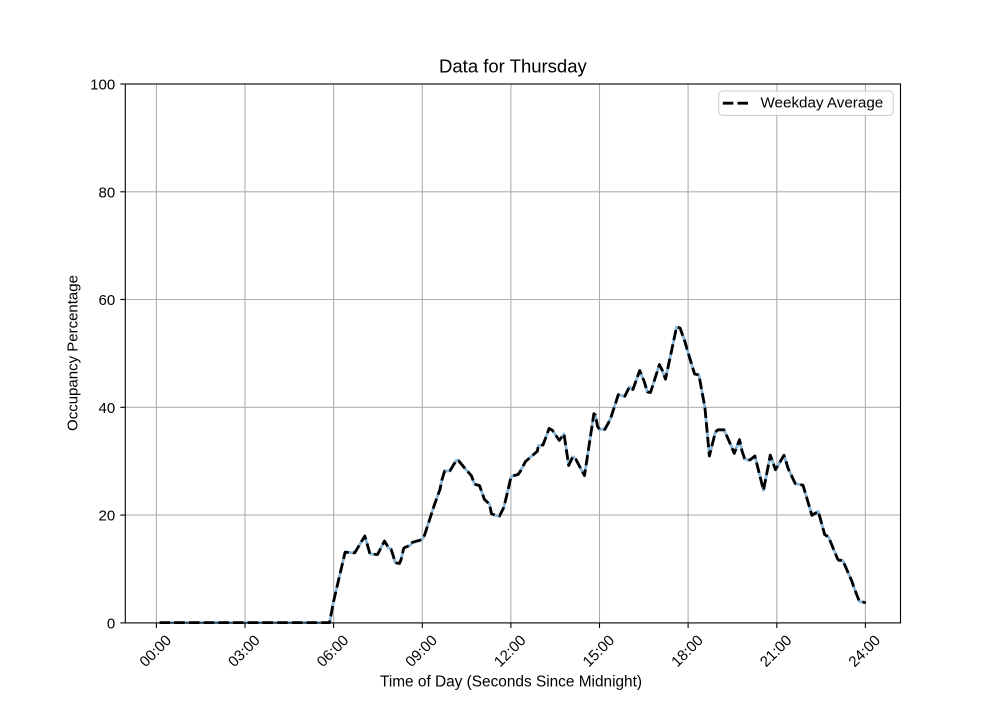 This screenshot has height=705, width=1000. What do you see at coordinates (73, 353) in the screenshot?
I see `svg-text: Occupancy Percentage` at bounding box center [73, 353].